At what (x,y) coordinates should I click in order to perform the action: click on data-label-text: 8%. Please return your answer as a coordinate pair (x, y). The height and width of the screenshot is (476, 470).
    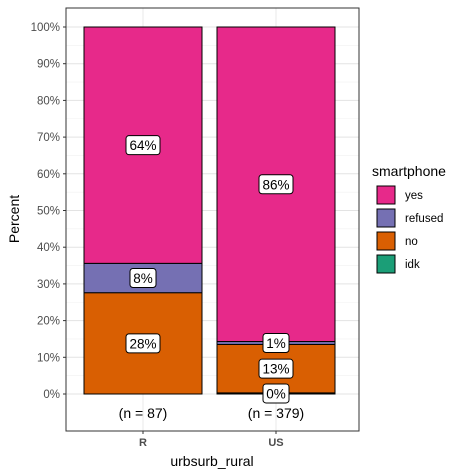
    Looking at the image, I should click on (143, 278).